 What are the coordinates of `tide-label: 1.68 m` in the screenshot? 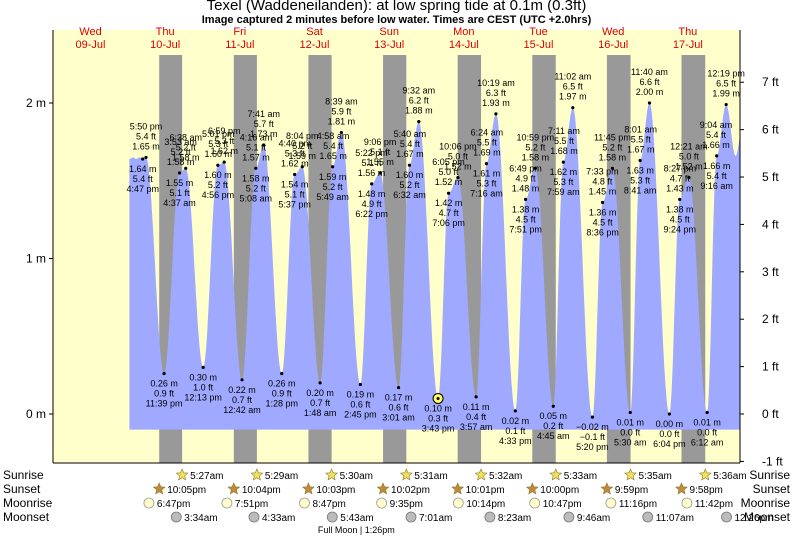 It's located at (564, 151).